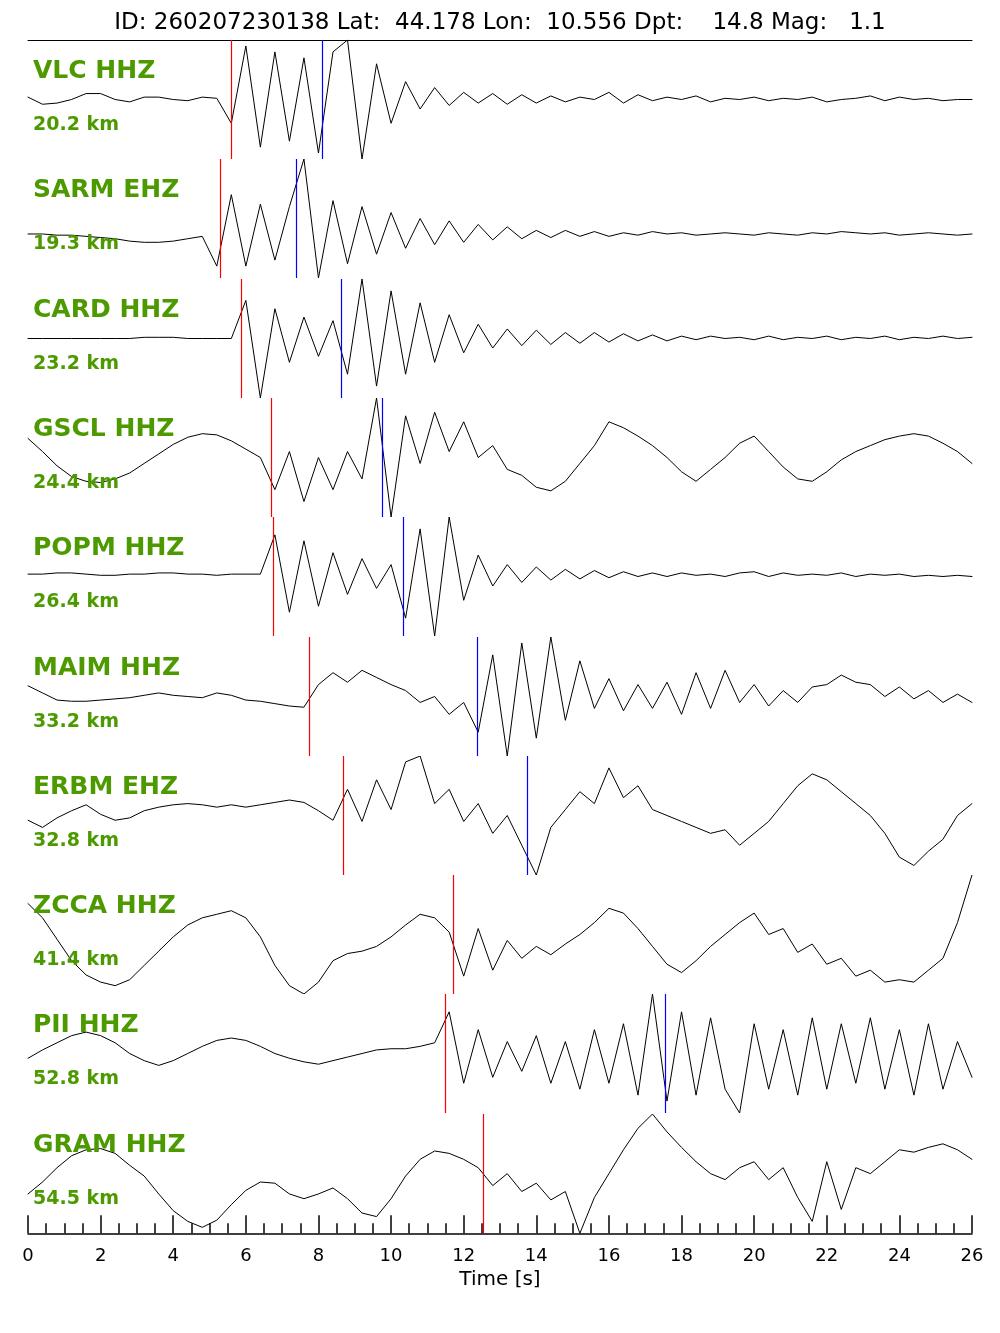  I want to click on annotation: GRAM HHZ, so click(109, 1143).